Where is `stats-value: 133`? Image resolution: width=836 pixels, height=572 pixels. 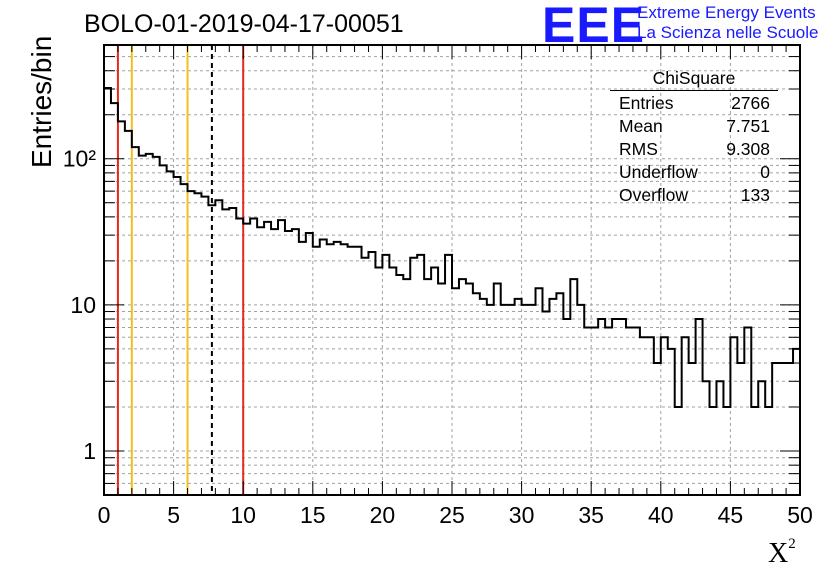
stats-value: 133 is located at coordinates (755, 195).